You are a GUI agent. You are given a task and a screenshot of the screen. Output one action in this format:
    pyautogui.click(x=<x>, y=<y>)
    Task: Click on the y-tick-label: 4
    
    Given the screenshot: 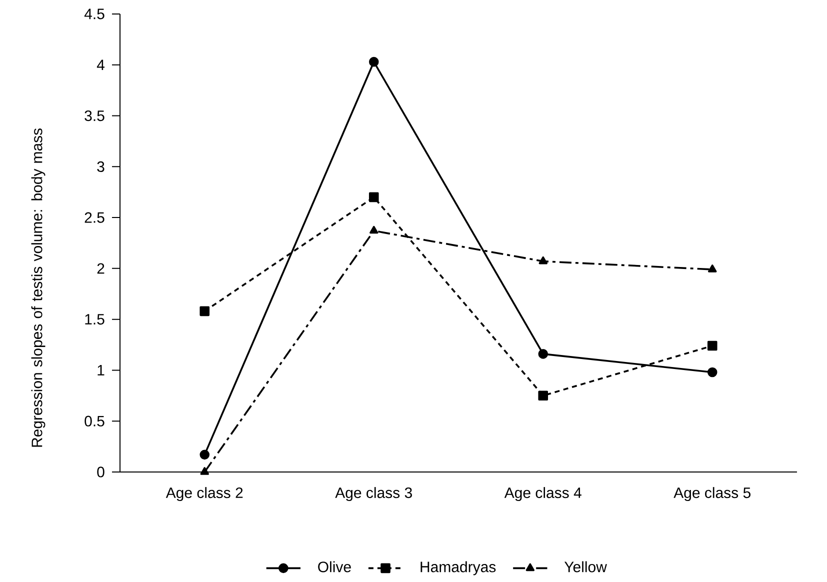 What is the action you would take?
    pyautogui.click(x=100, y=65)
    